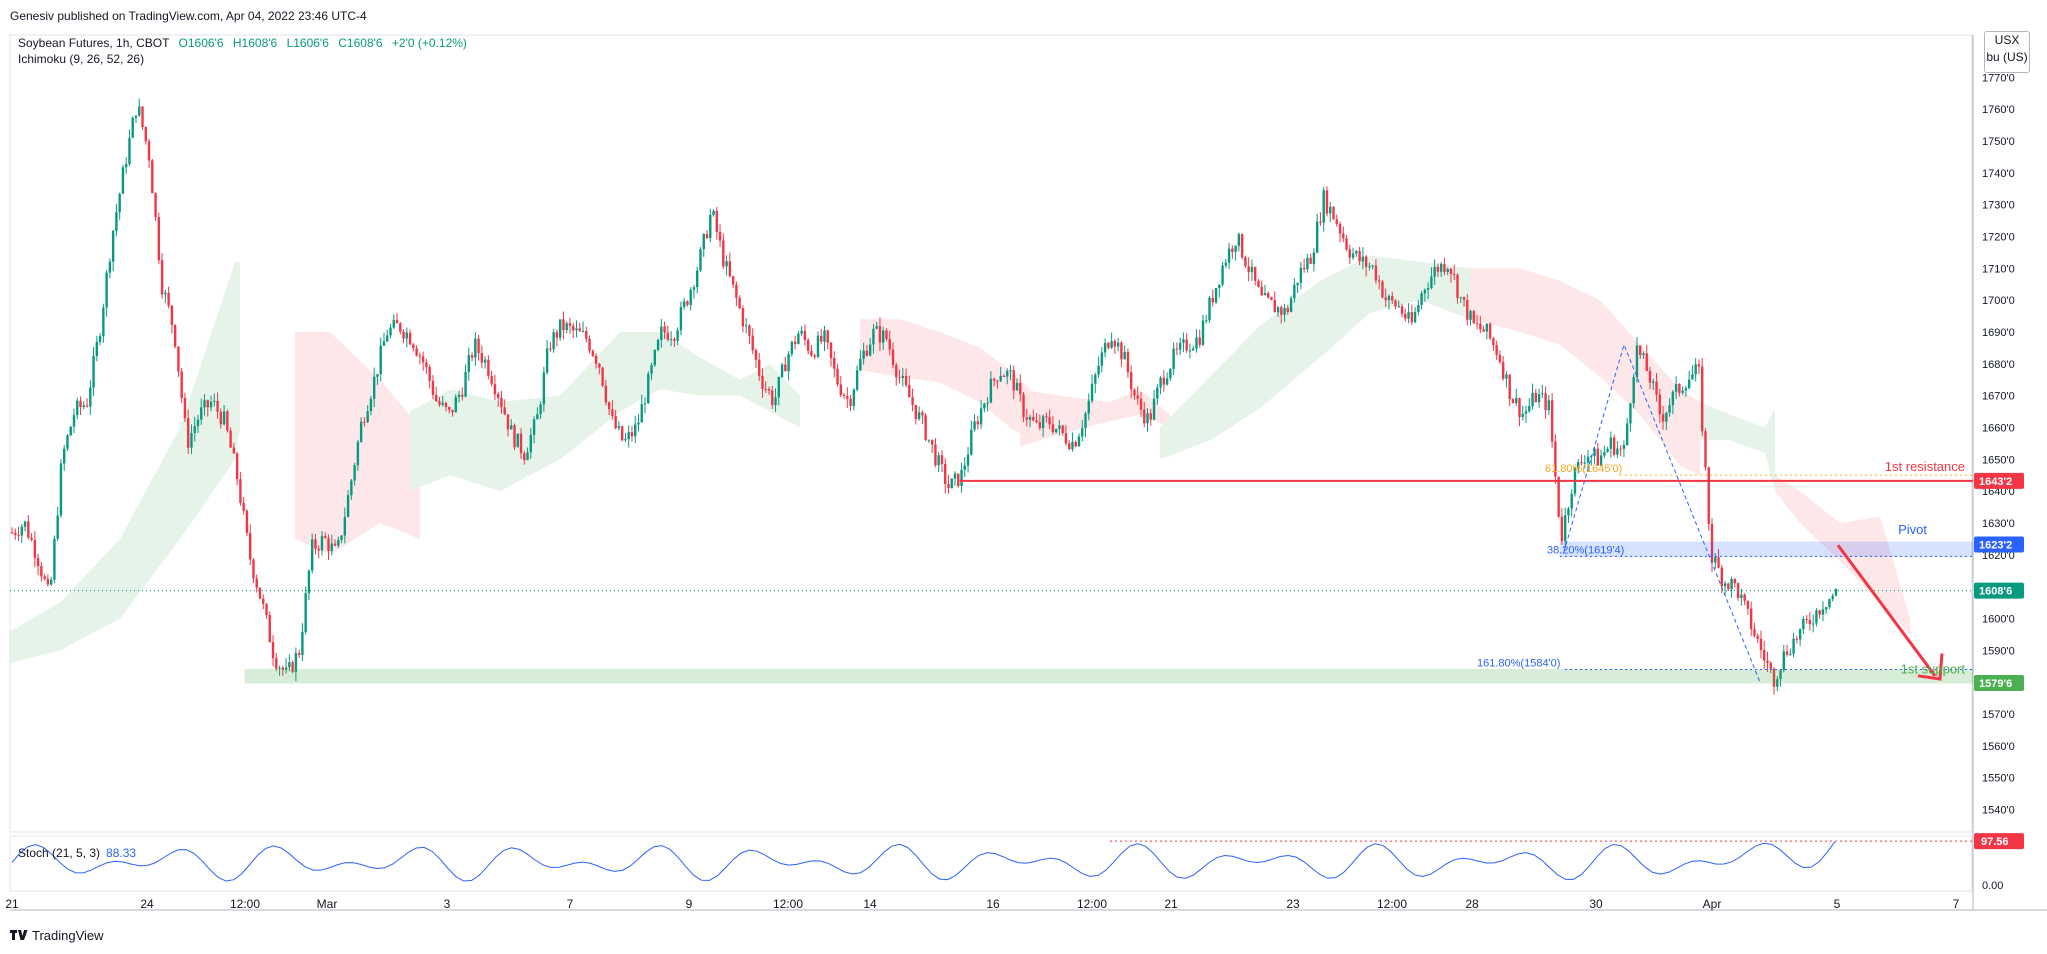 The width and height of the screenshot is (2047, 954). What do you see at coordinates (1999, 480) in the screenshot?
I see `resistance-price-tag-bg` at bounding box center [1999, 480].